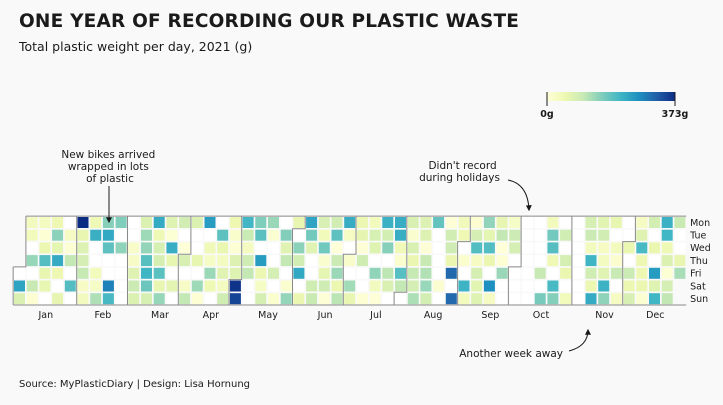  What do you see at coordinates (108, 167) in the screenshot?
I see `annotation-bikes-line: wrapped in lots` at bounding box center [108, 167].